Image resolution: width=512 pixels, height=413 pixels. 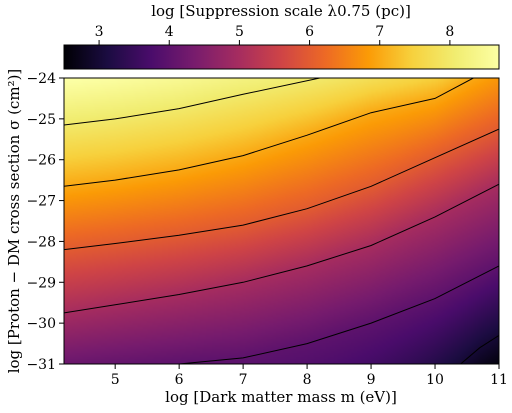 I want to click on y-tick-label: −26, so click(x=41, y=161).